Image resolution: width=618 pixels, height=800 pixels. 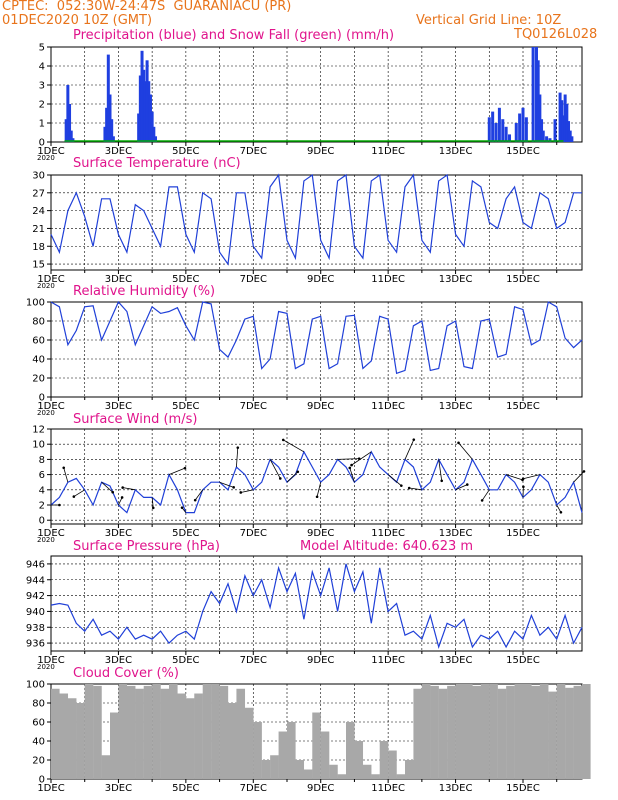 What do you see at coordinates (118, 788) in the screenshot?
I see `x-tick-label: 3DEC` at bounding box center [118, 788].